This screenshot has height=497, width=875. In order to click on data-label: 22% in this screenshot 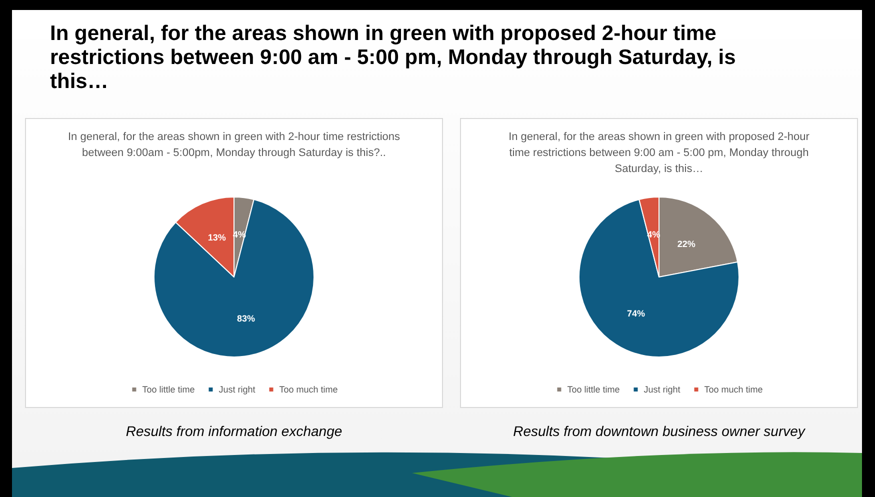, I will do `click(686, 243)`.